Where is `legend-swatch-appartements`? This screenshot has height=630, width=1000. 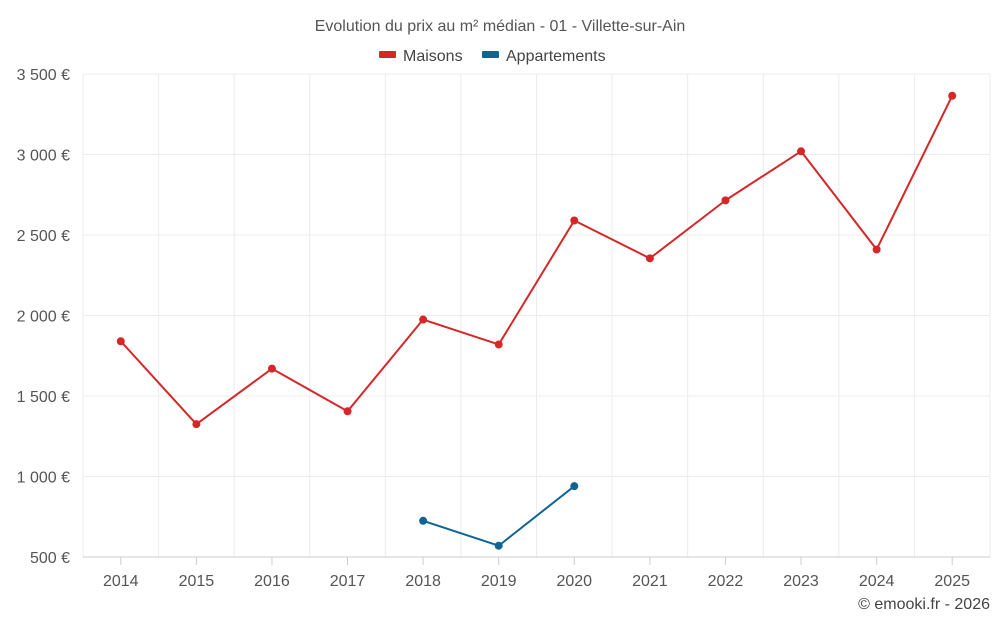
legend-swatch-appartements is located at coordinates (490, 54).